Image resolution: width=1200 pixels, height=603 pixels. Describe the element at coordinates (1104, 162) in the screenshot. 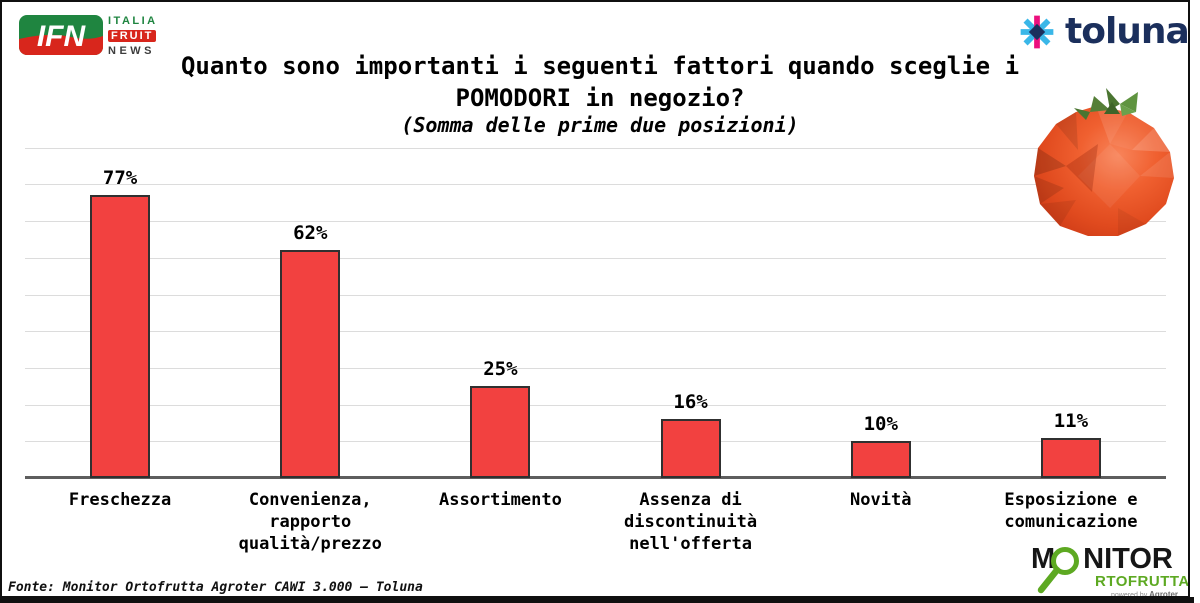

I see `tomato-image` at that location.